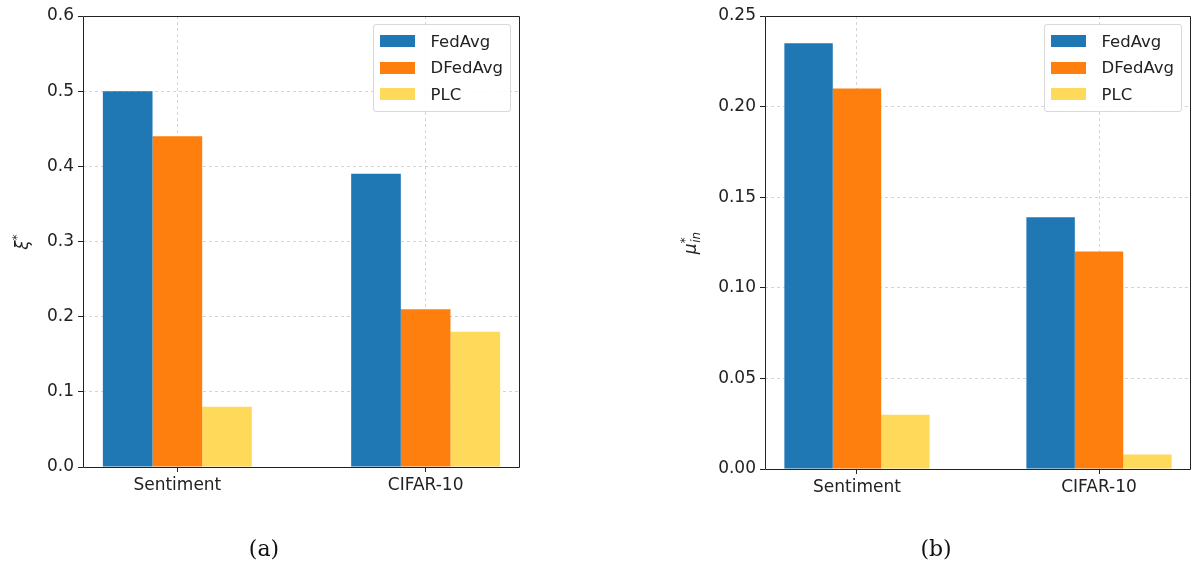 Image resolution: width=1193 pixels, height=566 pixels. Describe the element at coordinates (60, 390) in the screenshot. I see `y-tick-label: 0.1` at that location.